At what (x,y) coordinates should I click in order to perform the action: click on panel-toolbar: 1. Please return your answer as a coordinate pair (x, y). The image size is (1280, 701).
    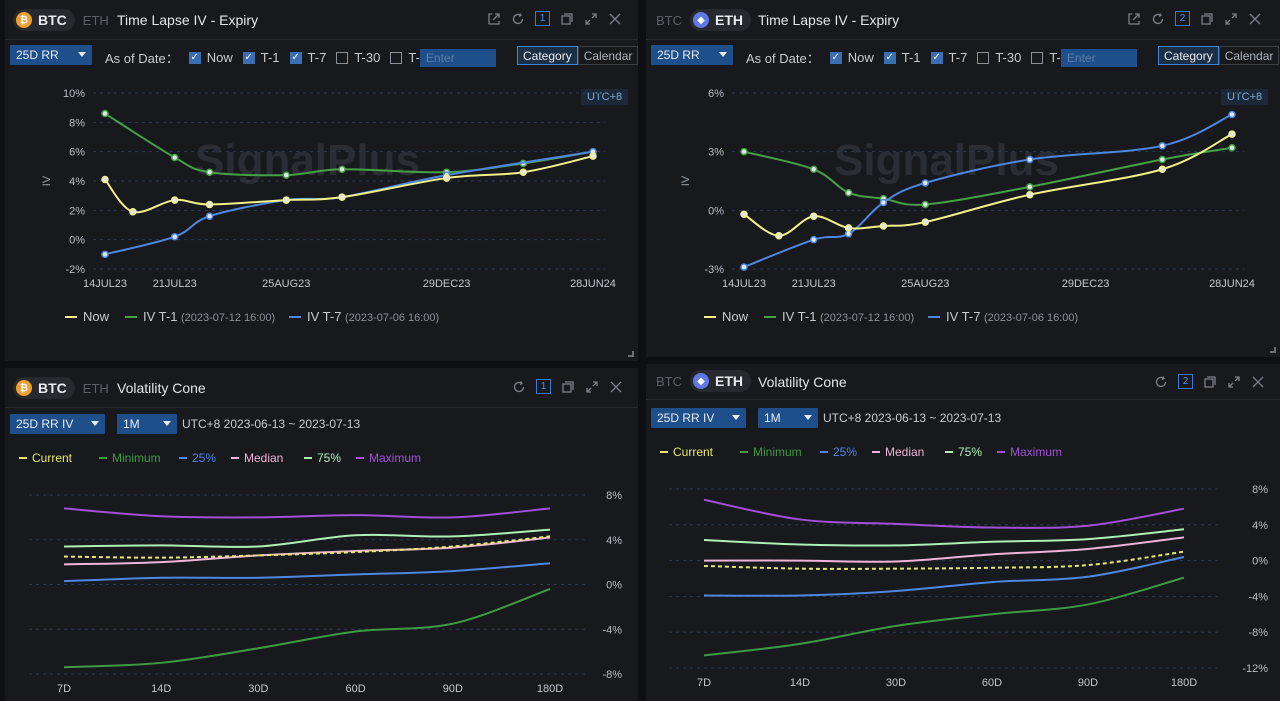
    Looking at the image, I should click on (567, 386).